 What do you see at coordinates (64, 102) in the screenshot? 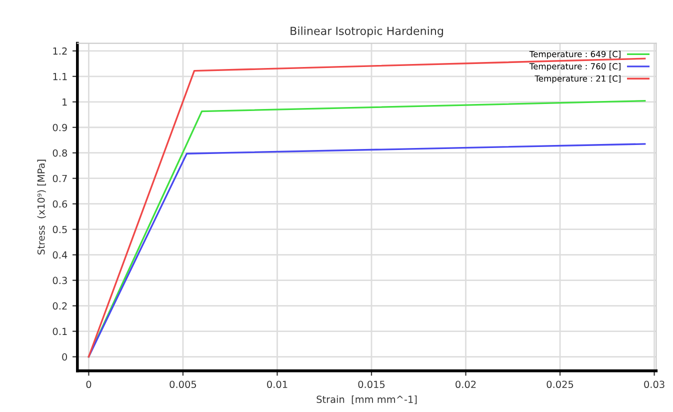
I see `y-tick-label: 1` at bounding box center [64, 102].